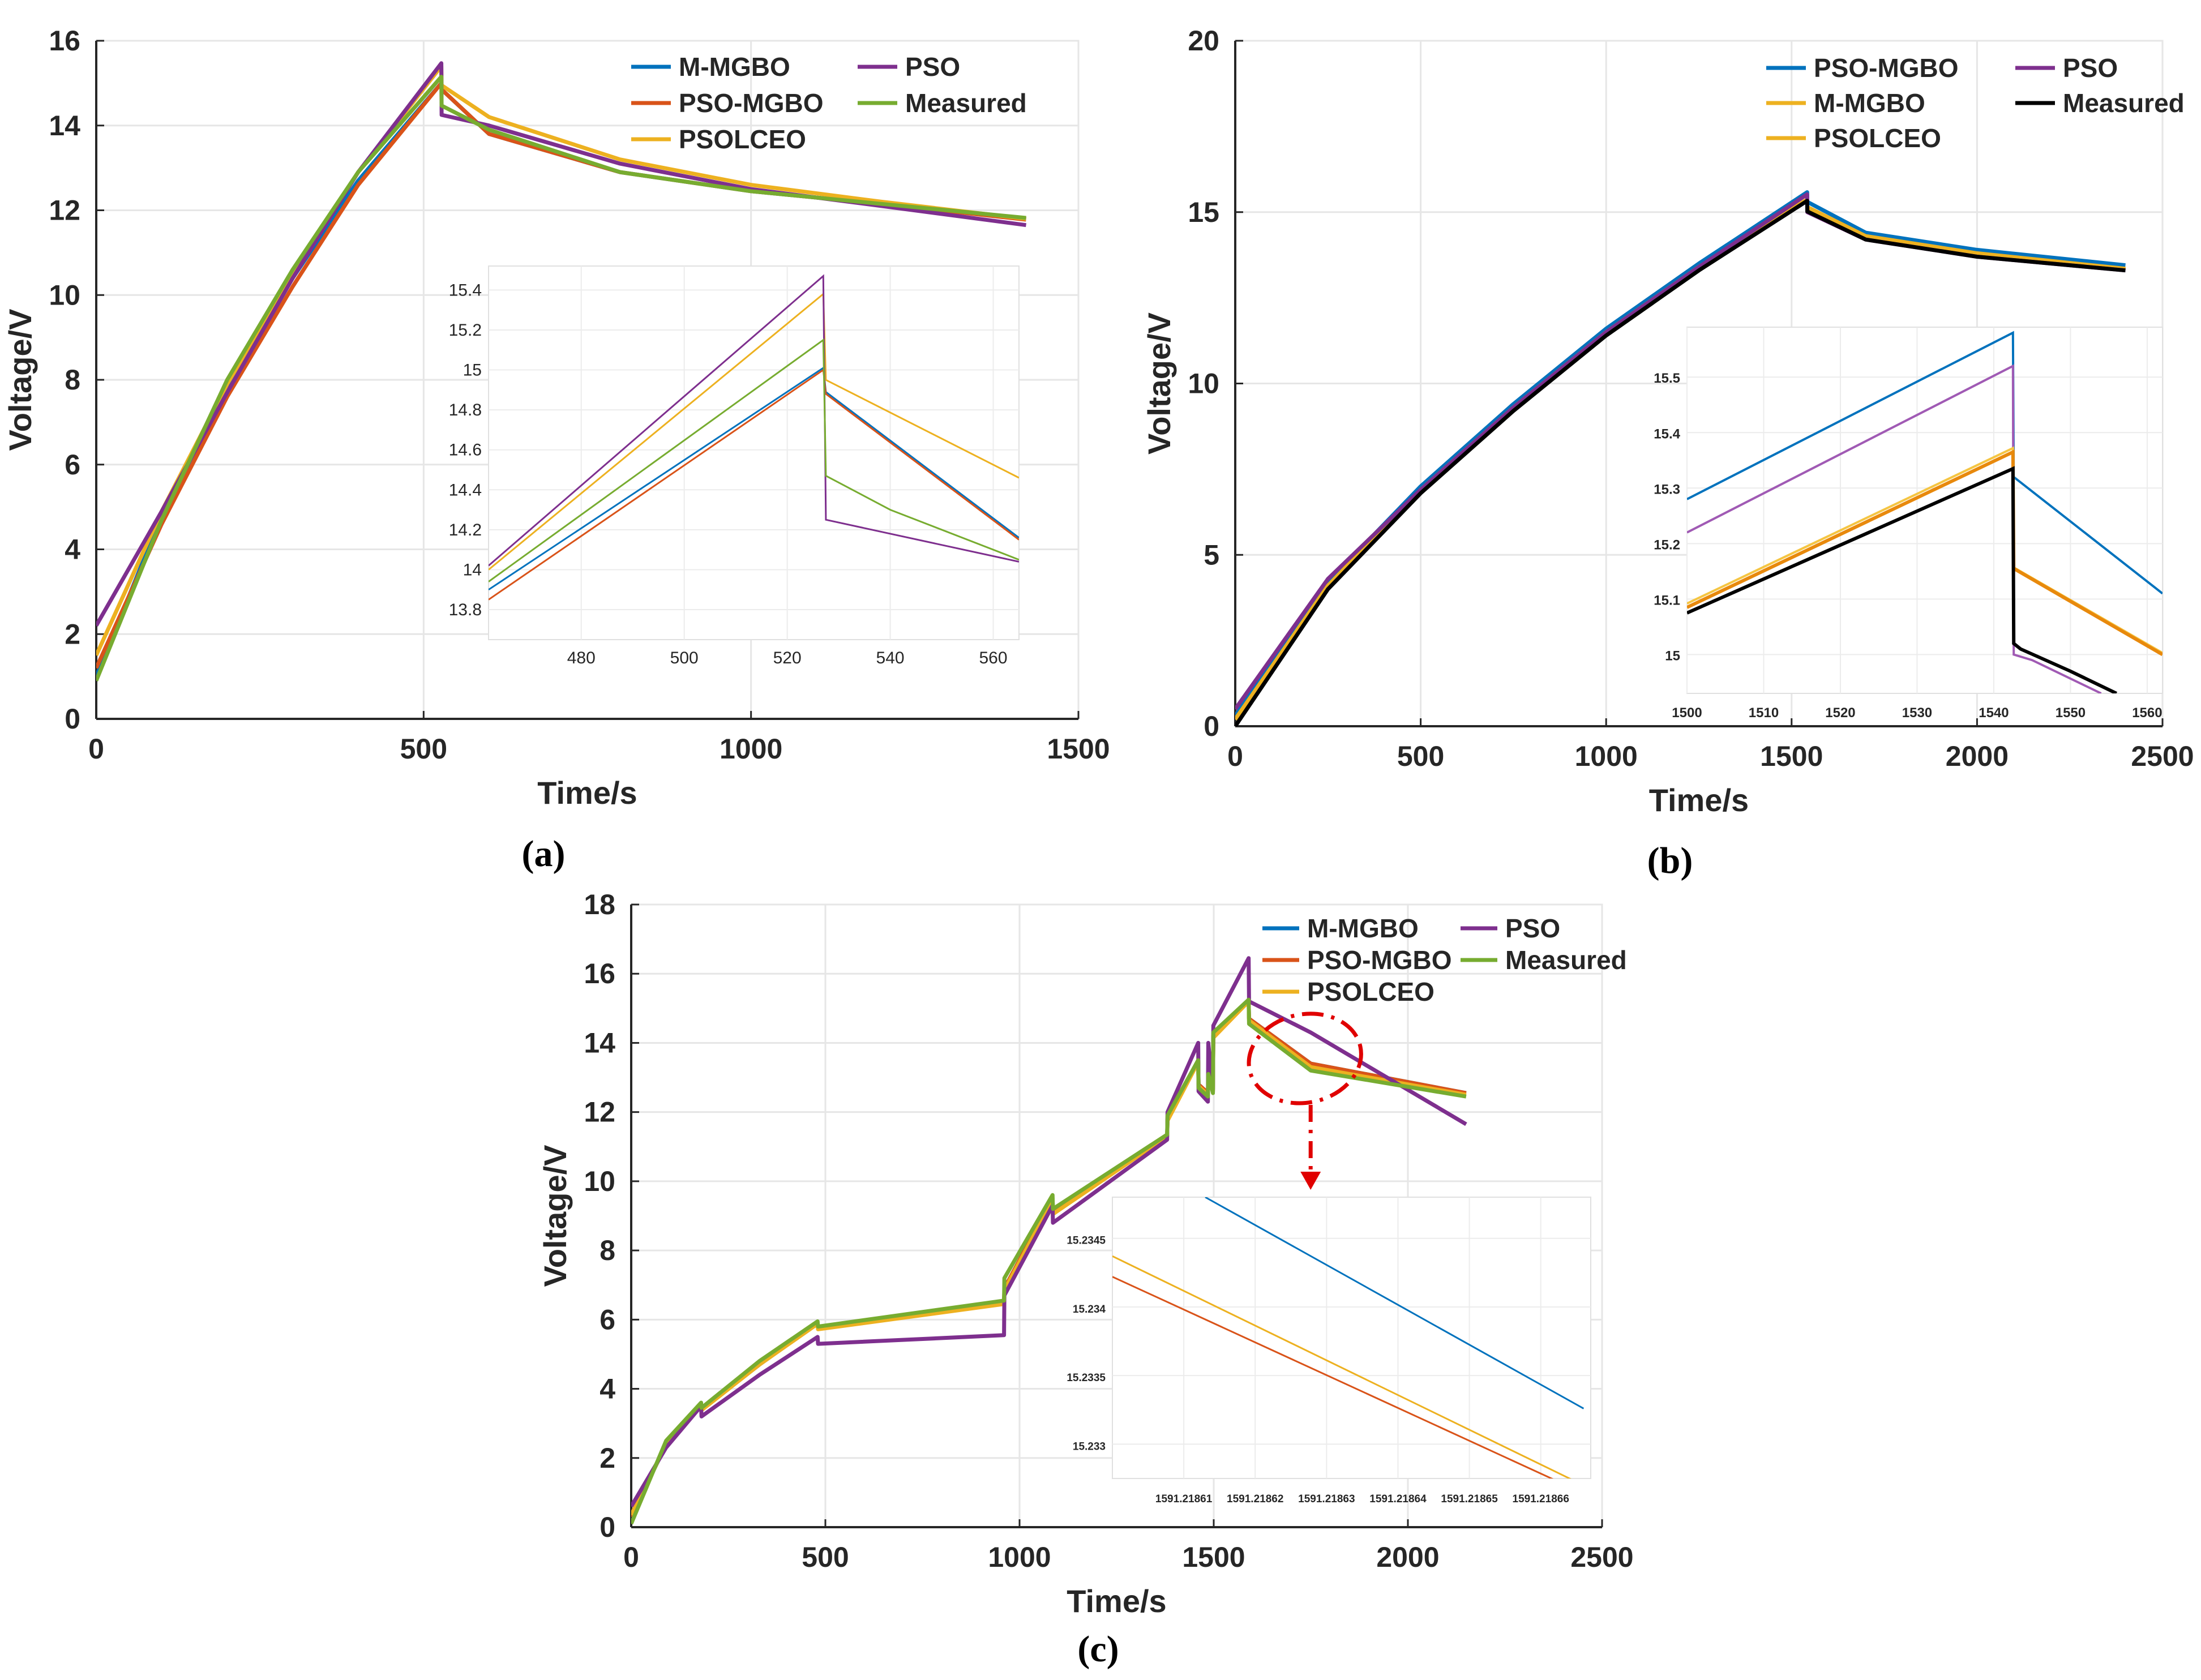  Describe the element at coordinates (608, 1319) in the screenshot. I see `y-tick-label: 6` at that location.